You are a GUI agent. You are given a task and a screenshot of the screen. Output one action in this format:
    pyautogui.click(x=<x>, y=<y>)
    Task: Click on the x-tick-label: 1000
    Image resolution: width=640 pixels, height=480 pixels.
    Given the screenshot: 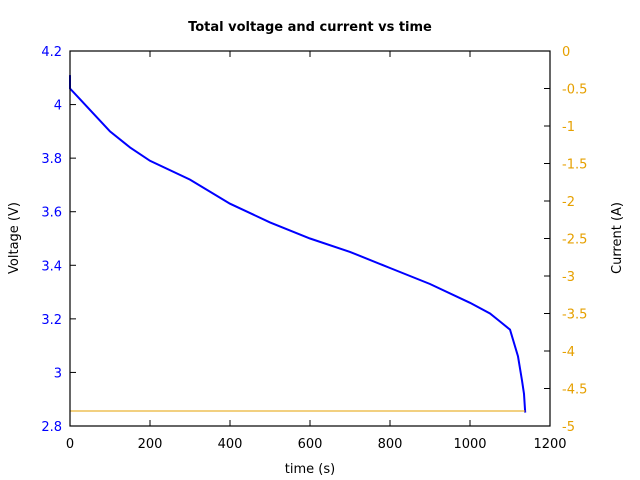 What is the action you would take?
    pyautogui.click(x=469, y=444)
    